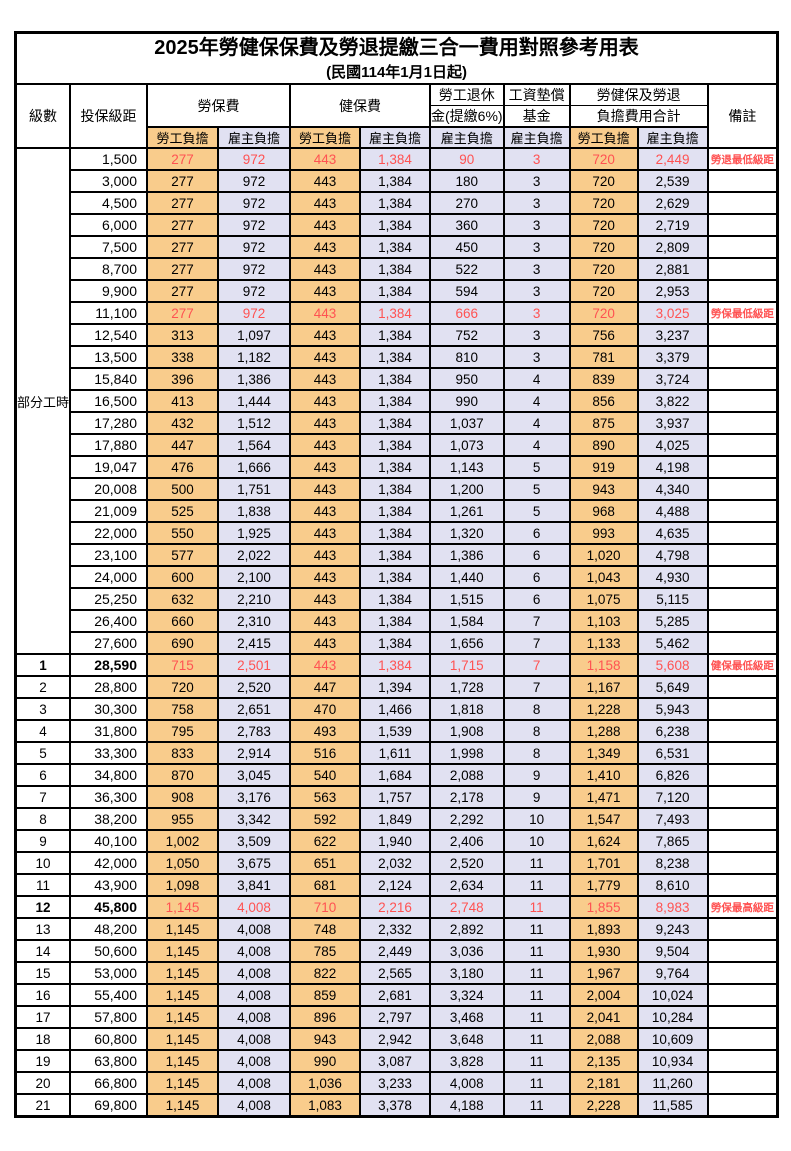 The width and height of the screenshot is (791, 1151). Describe the element at coordinates (672, 775) in the screenshot. I see `total-employer-cell: 6,826` at that location.